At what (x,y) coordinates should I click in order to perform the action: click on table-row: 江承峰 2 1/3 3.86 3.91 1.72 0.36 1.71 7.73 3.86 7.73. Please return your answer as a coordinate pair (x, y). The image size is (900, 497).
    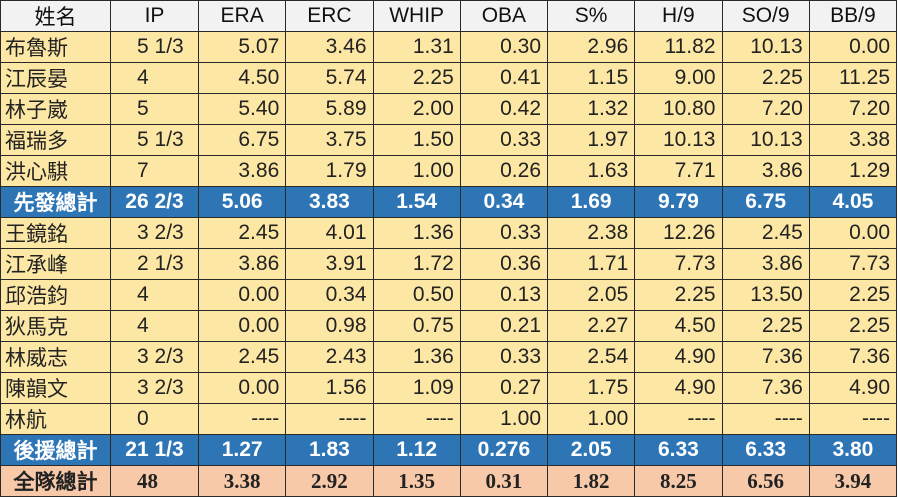
    Looking at the image, I should click on (449, 264).